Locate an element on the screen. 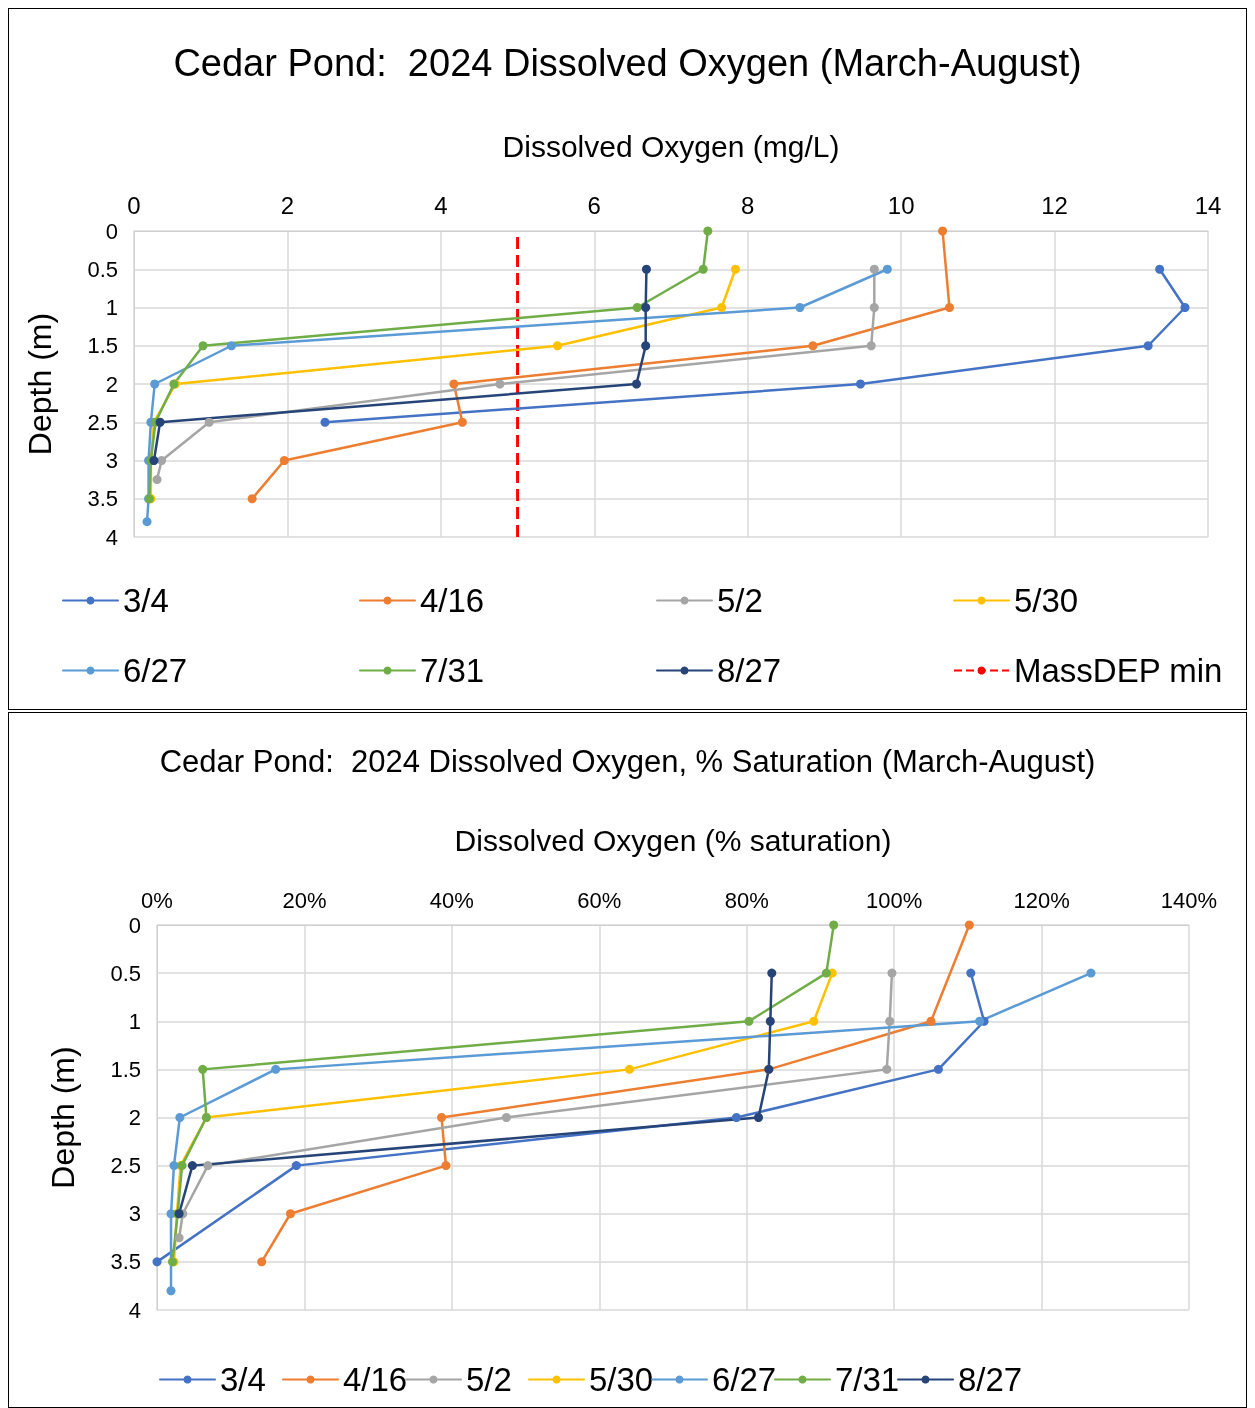 The height and width of the screenshot is (1408, 1255). x-tick-label: 140% is located at coordinates (1189, 900).